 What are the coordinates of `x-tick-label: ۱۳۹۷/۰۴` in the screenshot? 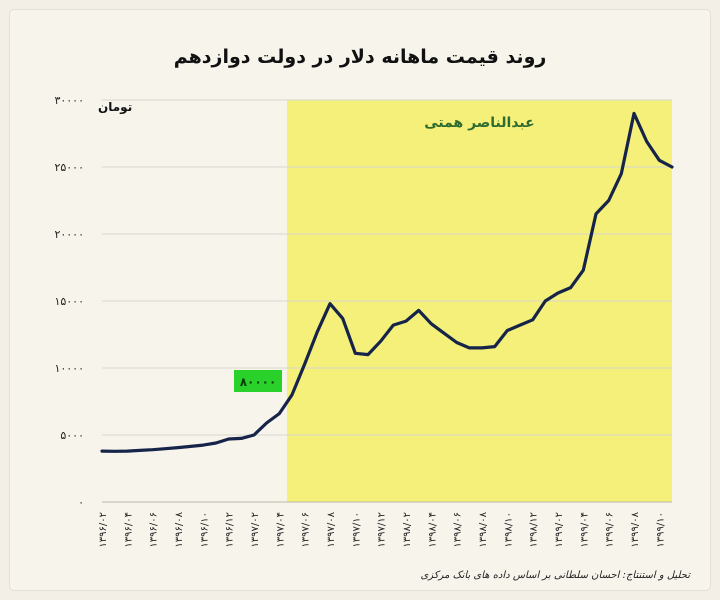 It's located at (280, 530).